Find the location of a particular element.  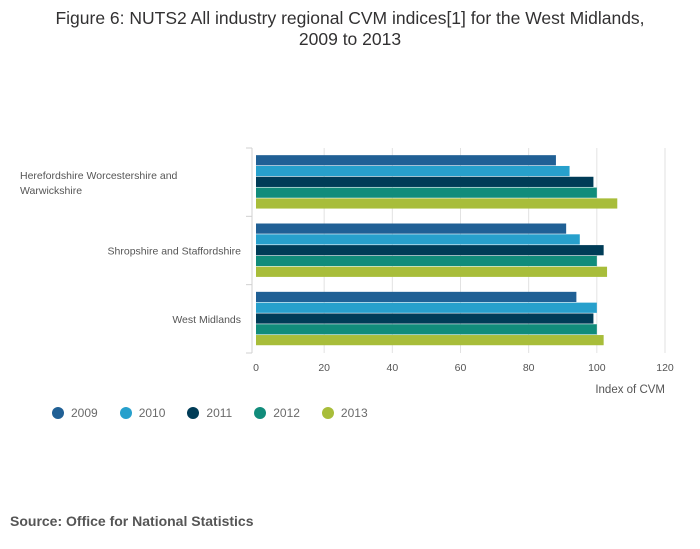

category-label-0-line-0: Herefordshire Worcestershire and is located at coordinates (99, 176).